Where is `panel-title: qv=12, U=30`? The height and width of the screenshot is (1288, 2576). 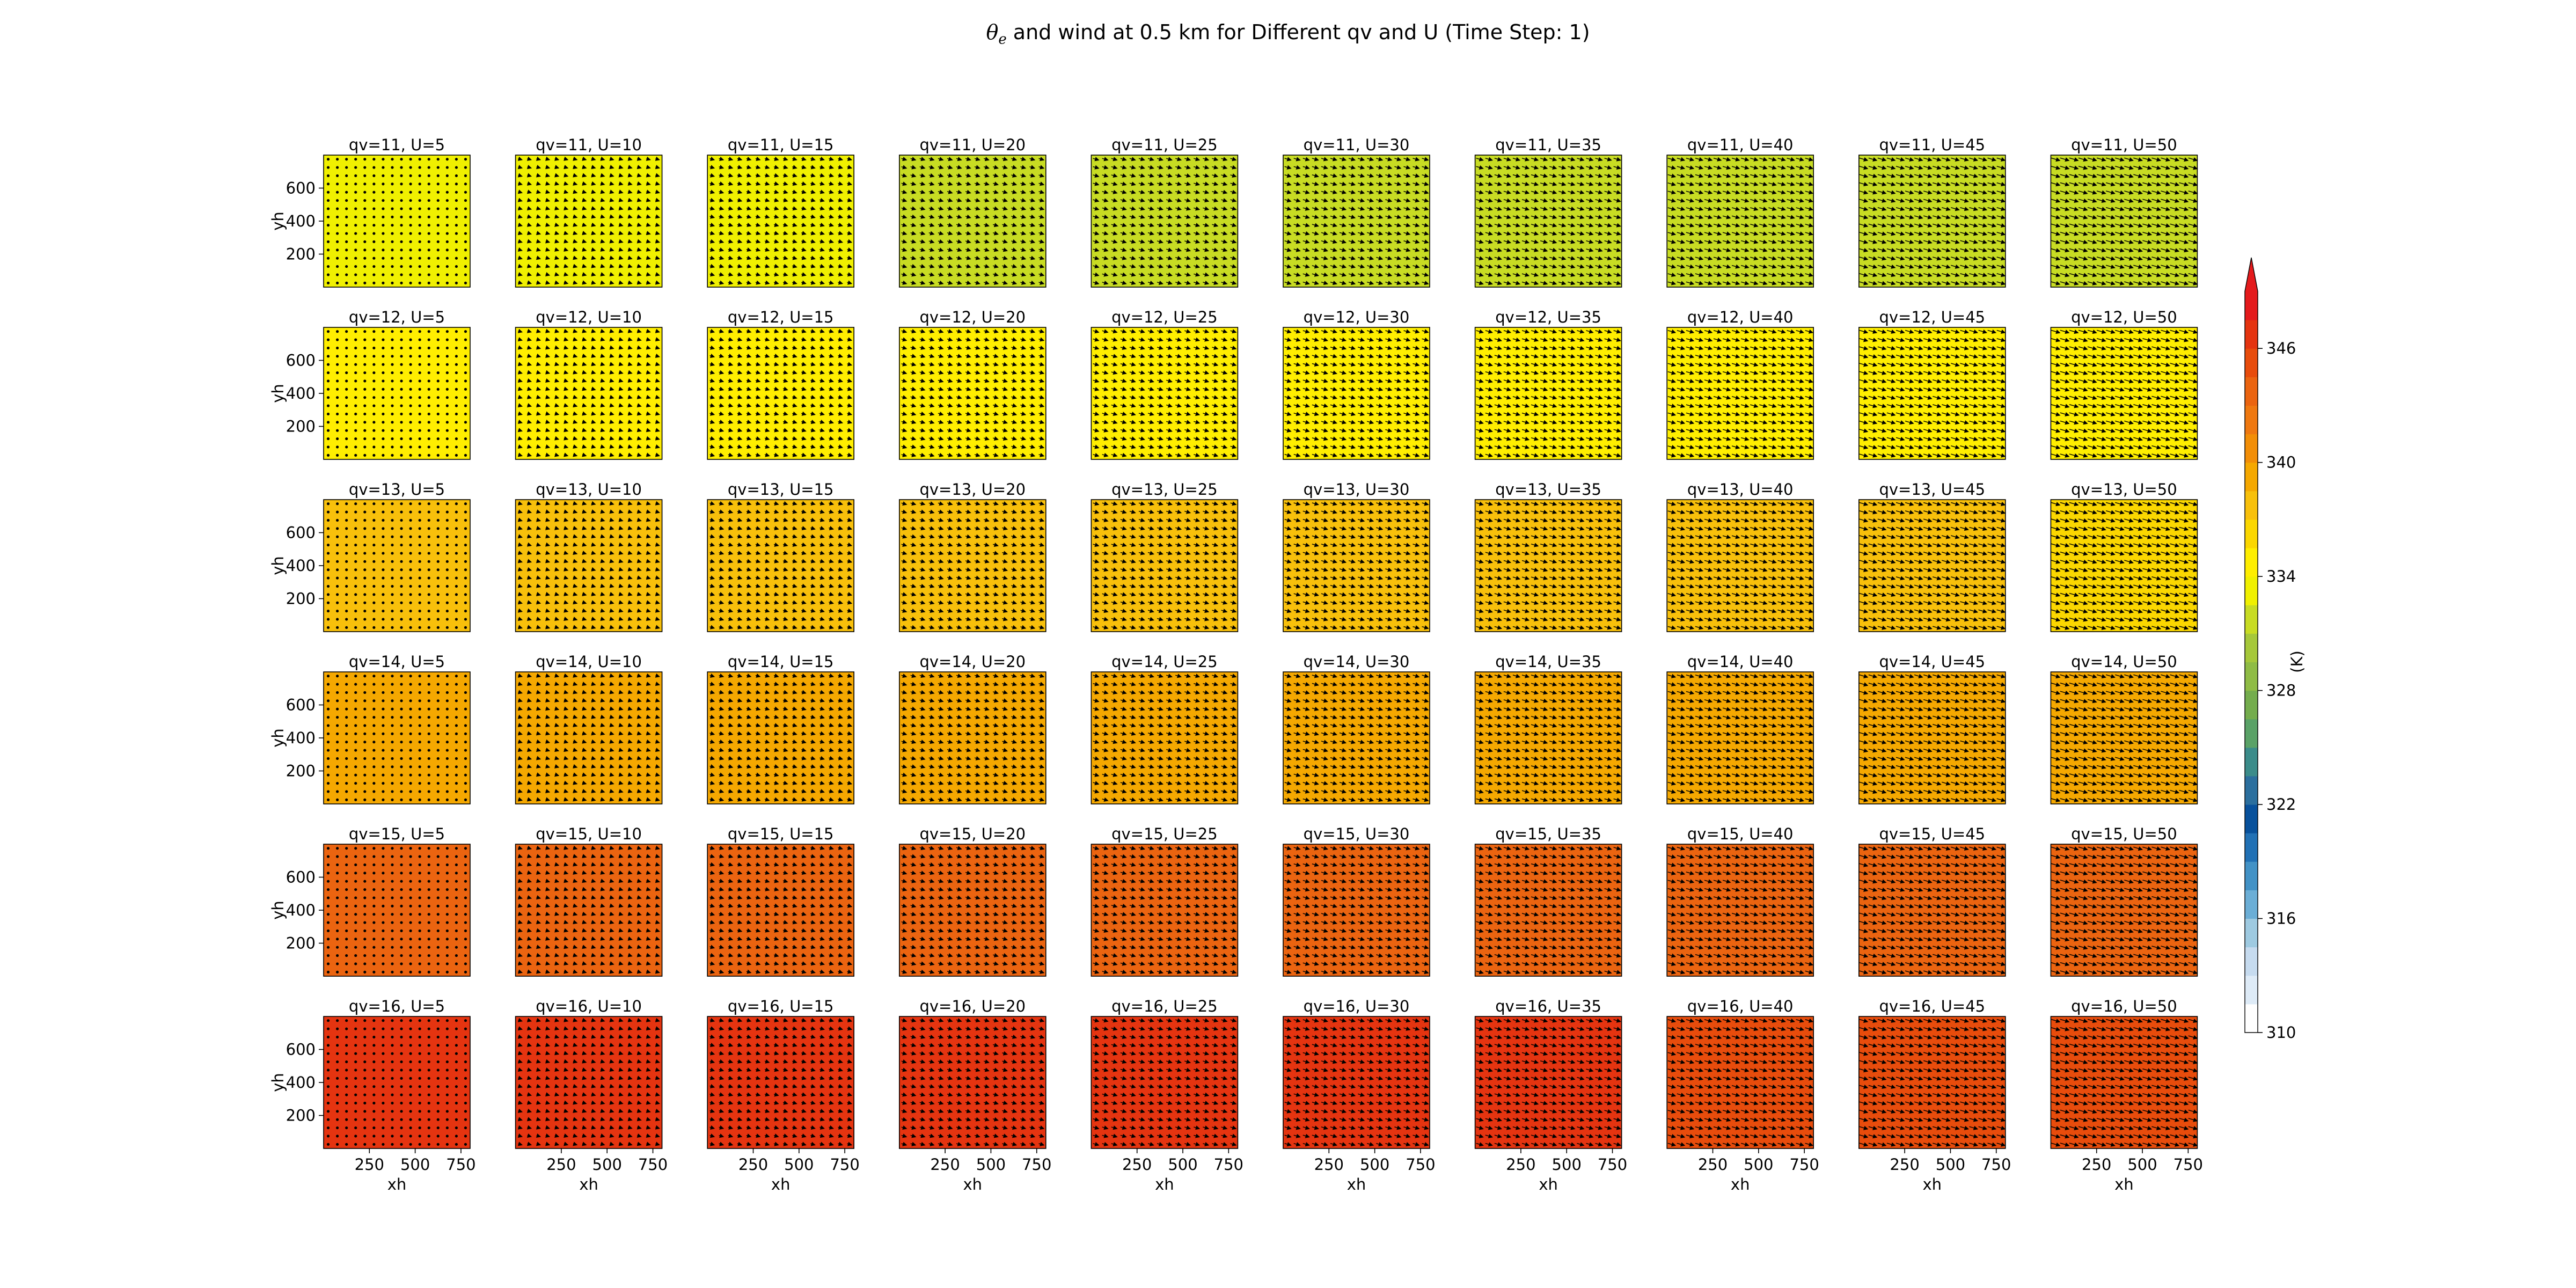
panel-title: qv=12, U=30 is located at coordinates (1357, 317).